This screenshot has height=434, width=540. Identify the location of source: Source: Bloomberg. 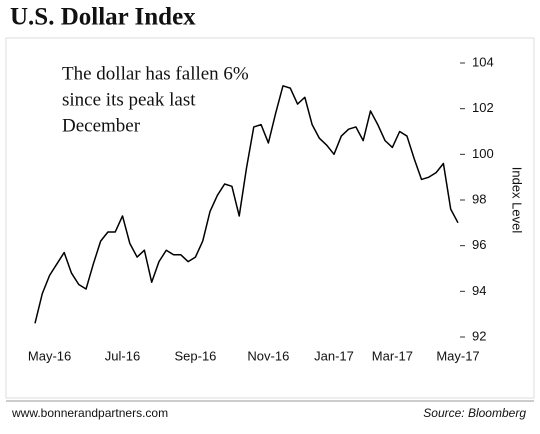
(474, 413).